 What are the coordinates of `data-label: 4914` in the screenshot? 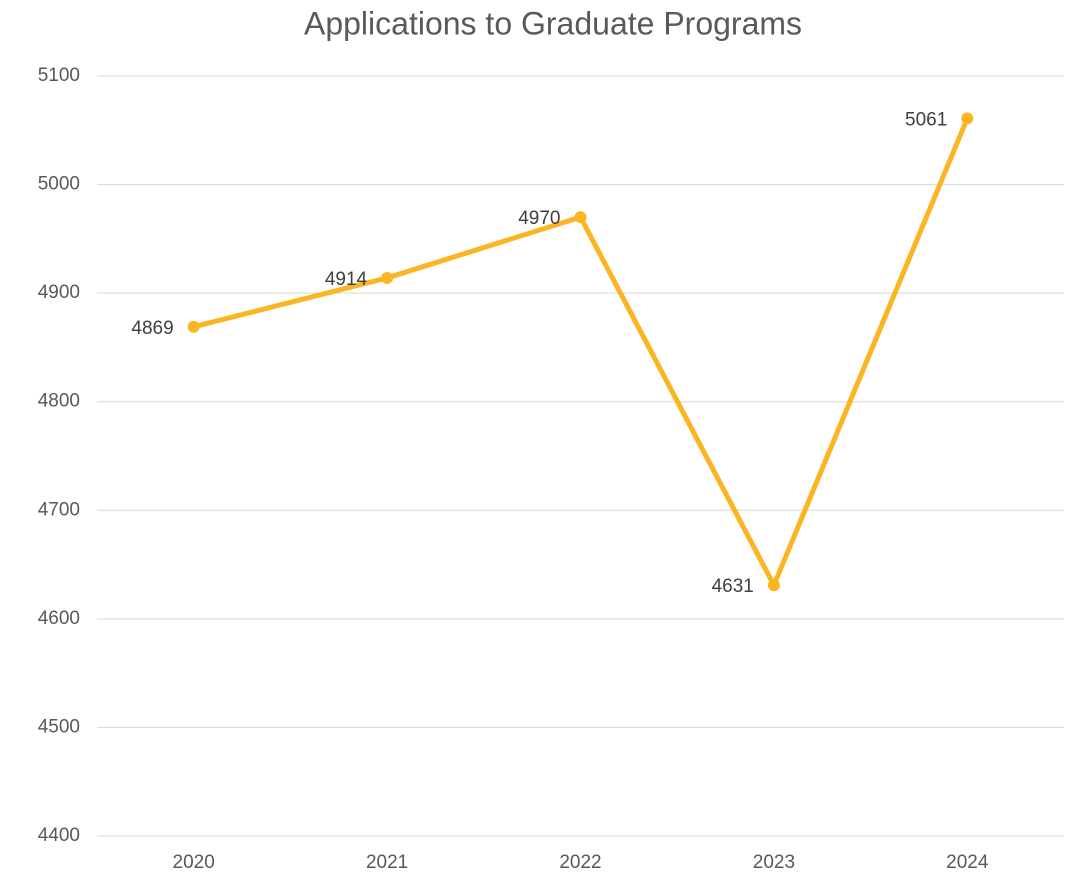 It's located at (346, 279).